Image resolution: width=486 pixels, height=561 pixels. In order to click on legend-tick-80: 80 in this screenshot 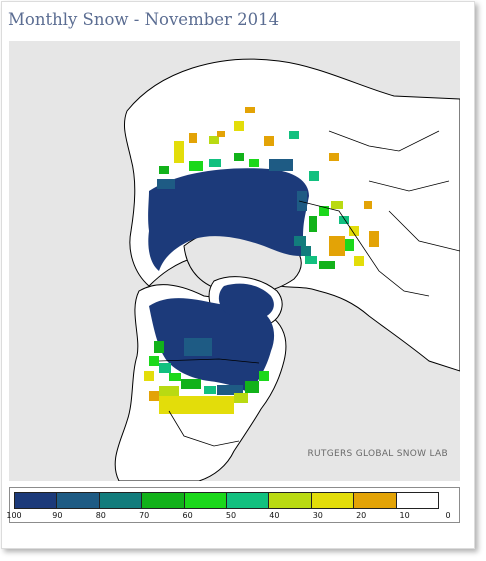, I will do `click(100, 515)`.